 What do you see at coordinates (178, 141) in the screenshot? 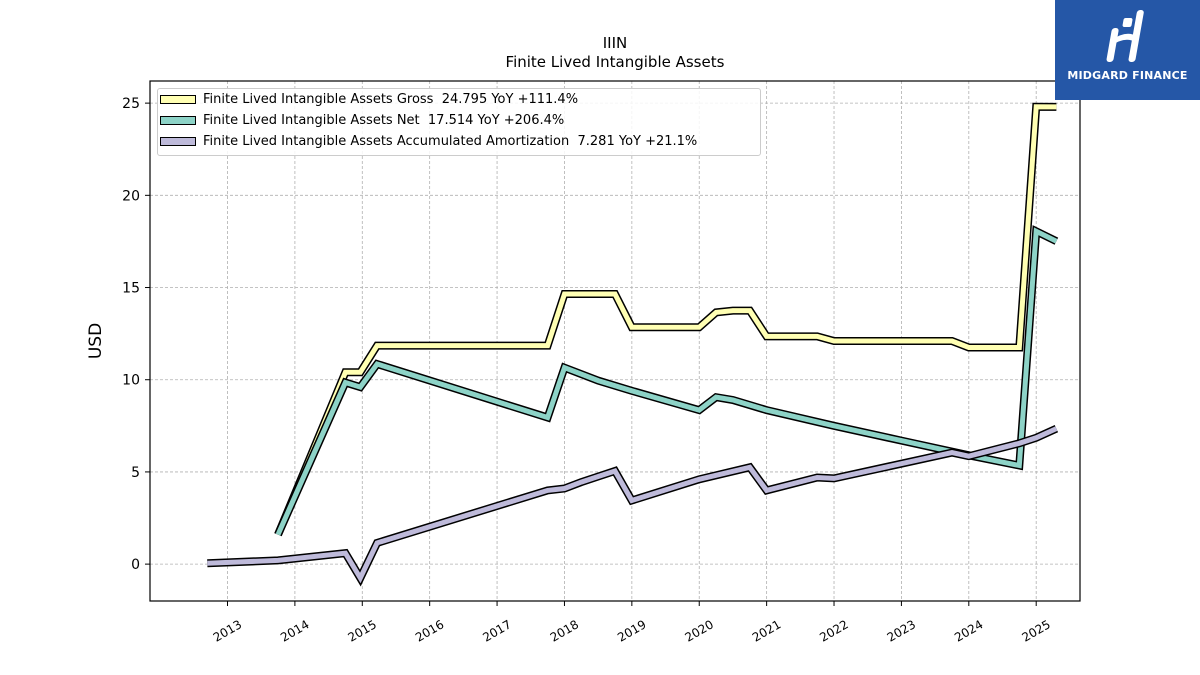
I see `legend-swatch-amortization` at bounding box center [178, 141].